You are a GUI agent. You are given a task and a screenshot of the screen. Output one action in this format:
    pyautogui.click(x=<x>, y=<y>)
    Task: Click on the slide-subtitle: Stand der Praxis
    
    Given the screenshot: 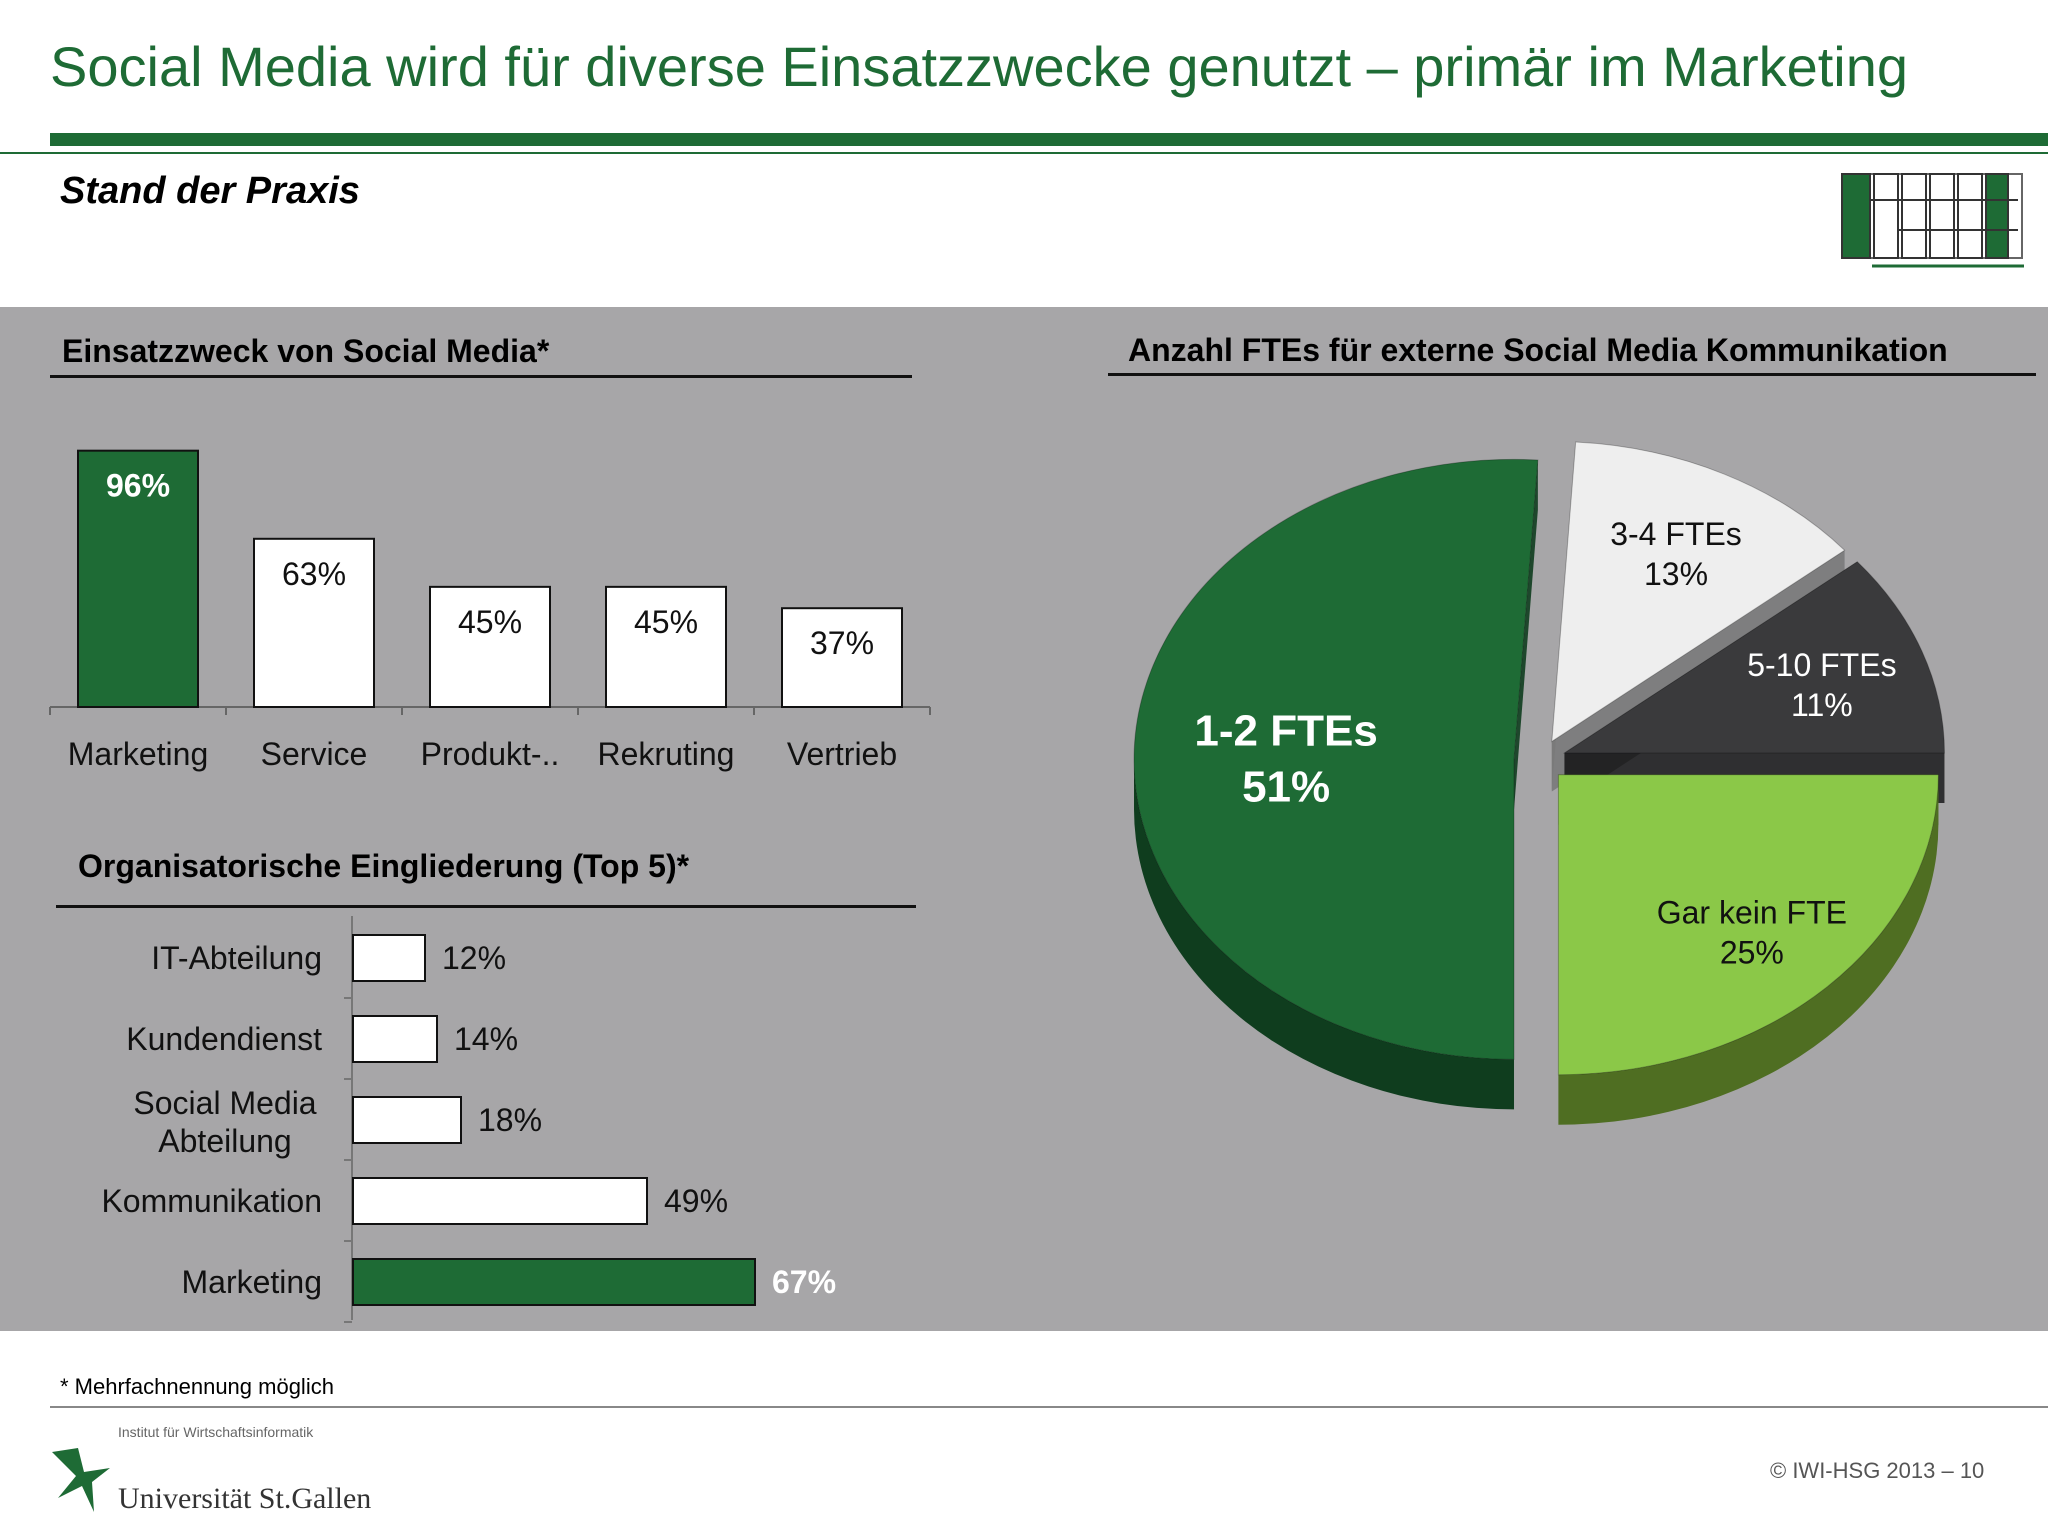 What is the action you would take?
    pyautogui.click(x=210, y=191)
    